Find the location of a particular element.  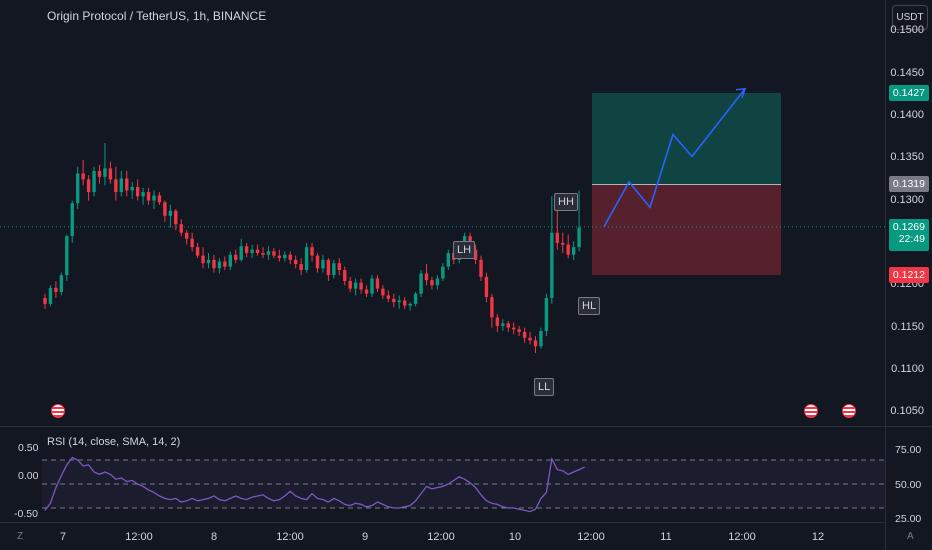

annotation-ll: LL is located at coordinates (544, 387).